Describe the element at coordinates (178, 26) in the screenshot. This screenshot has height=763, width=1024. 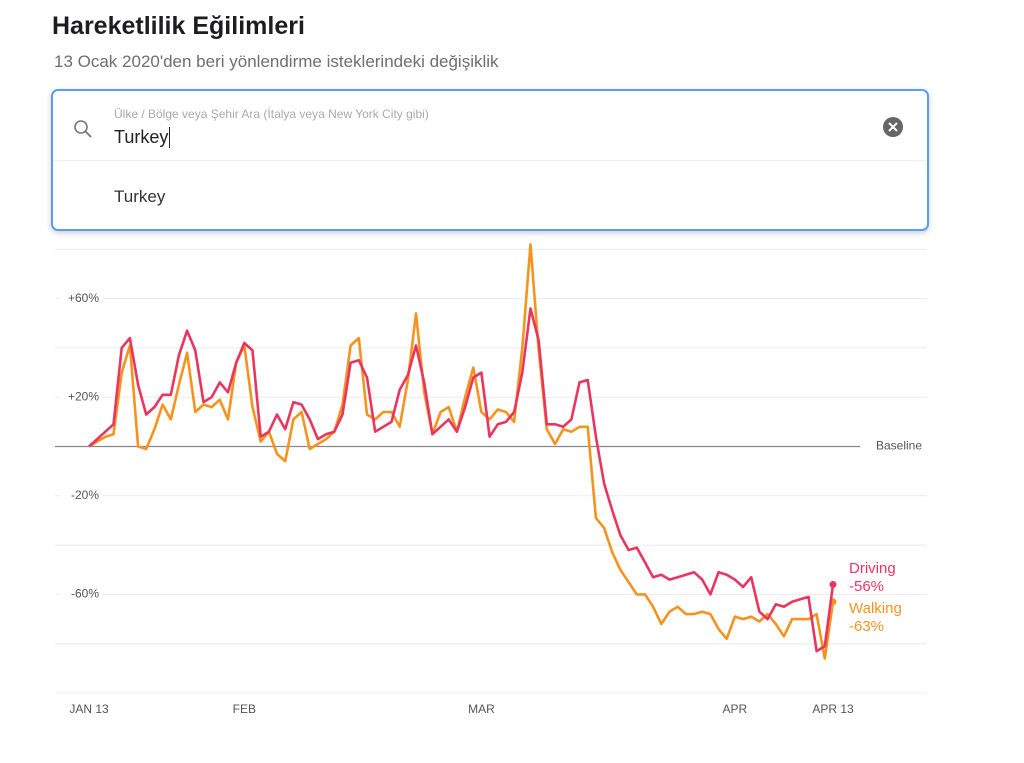
I see `page-title: Hareketlilik Eğilimleri` at that location.